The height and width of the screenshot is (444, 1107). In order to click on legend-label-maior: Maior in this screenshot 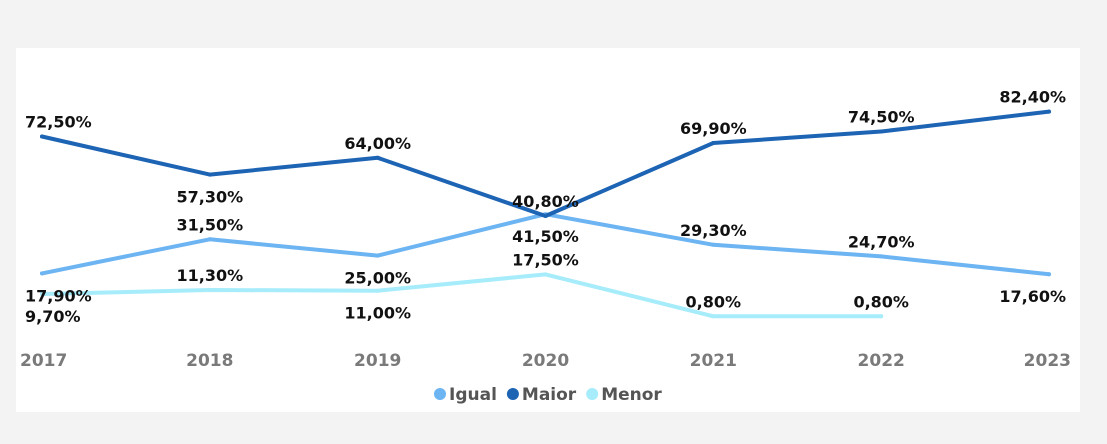, I will do `click(549, 395)`.